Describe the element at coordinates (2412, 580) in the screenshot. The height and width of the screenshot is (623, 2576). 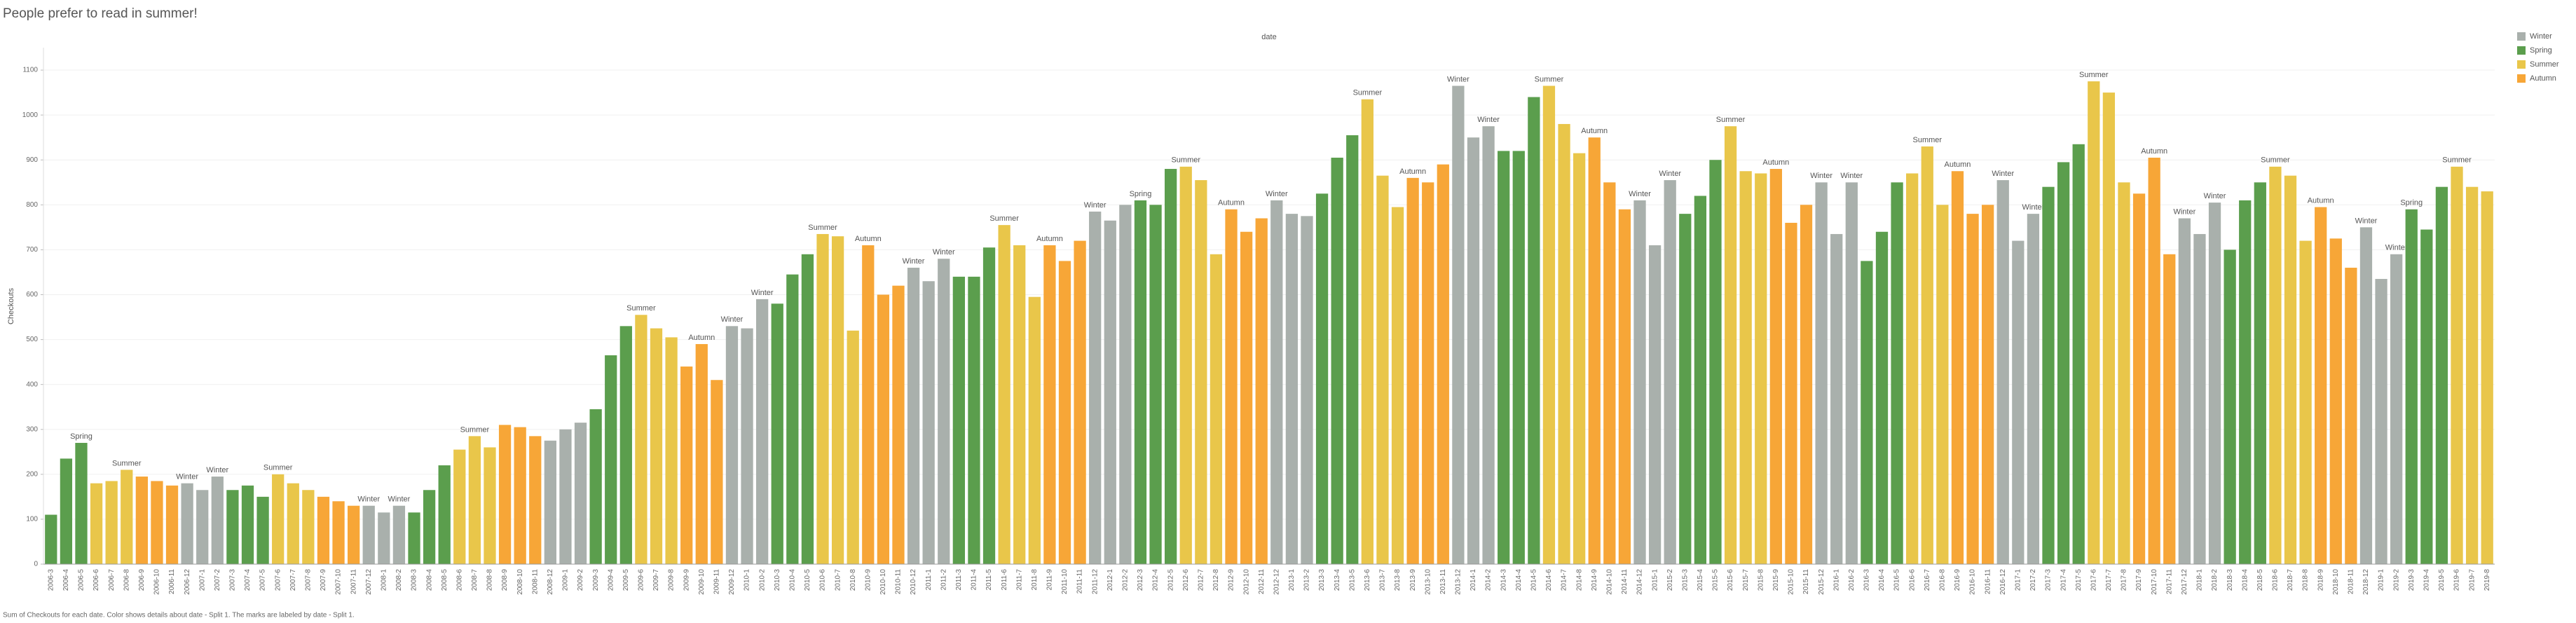
I see `x-tick-label: 2019-3` at that location.